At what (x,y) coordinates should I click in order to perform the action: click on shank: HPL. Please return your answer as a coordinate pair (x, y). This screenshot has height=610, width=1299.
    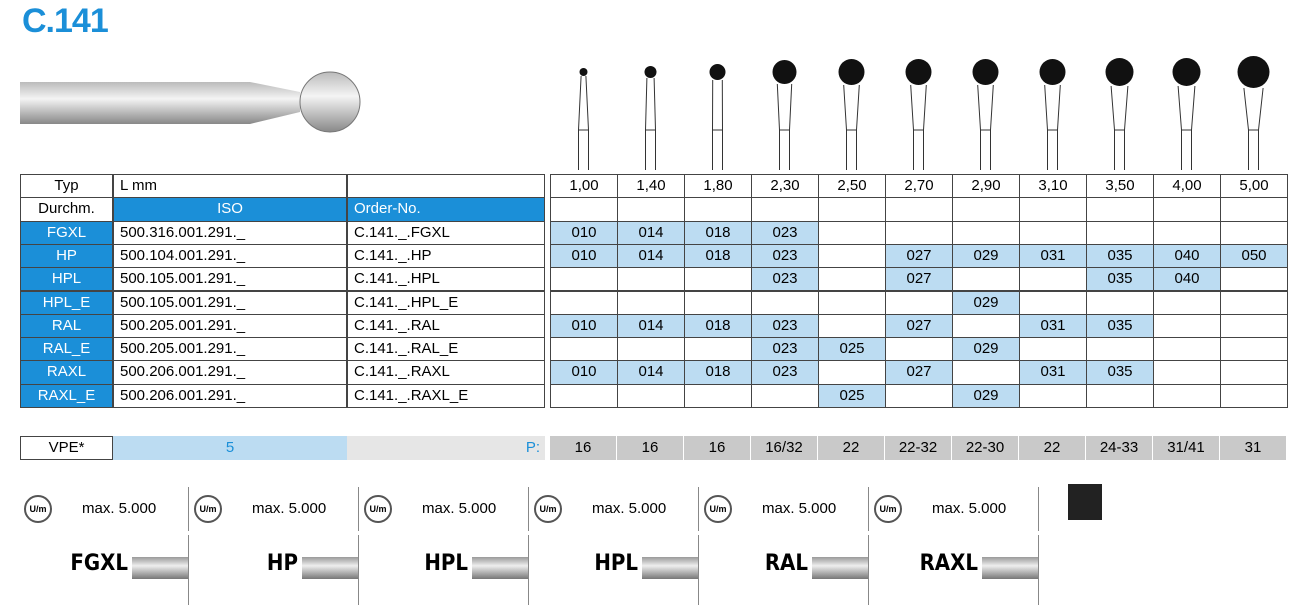
    Looking at the image, I should click on (614, 570).